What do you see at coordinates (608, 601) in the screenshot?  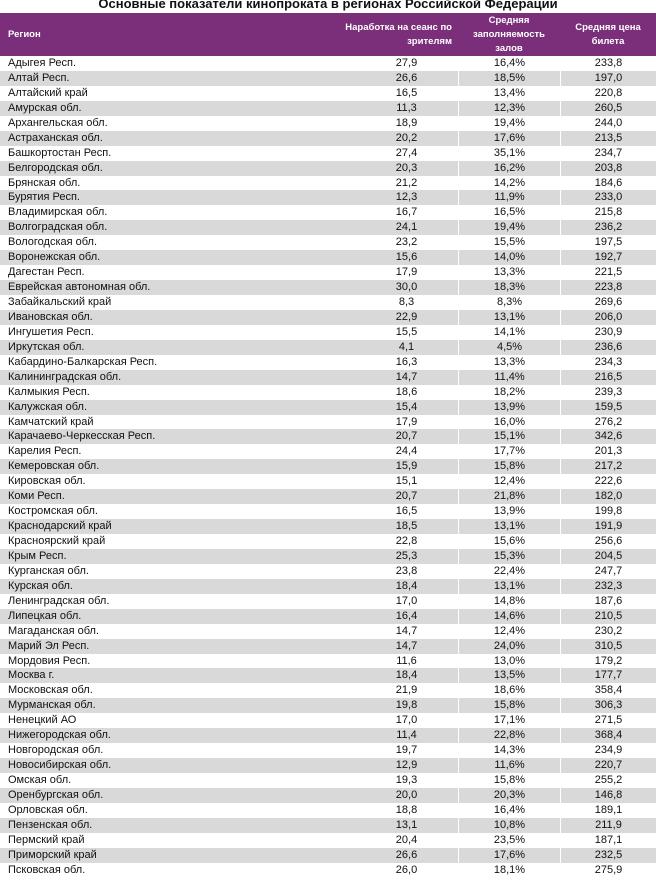 I see `cell-price: 187,6` at bounding box center [608, 601].